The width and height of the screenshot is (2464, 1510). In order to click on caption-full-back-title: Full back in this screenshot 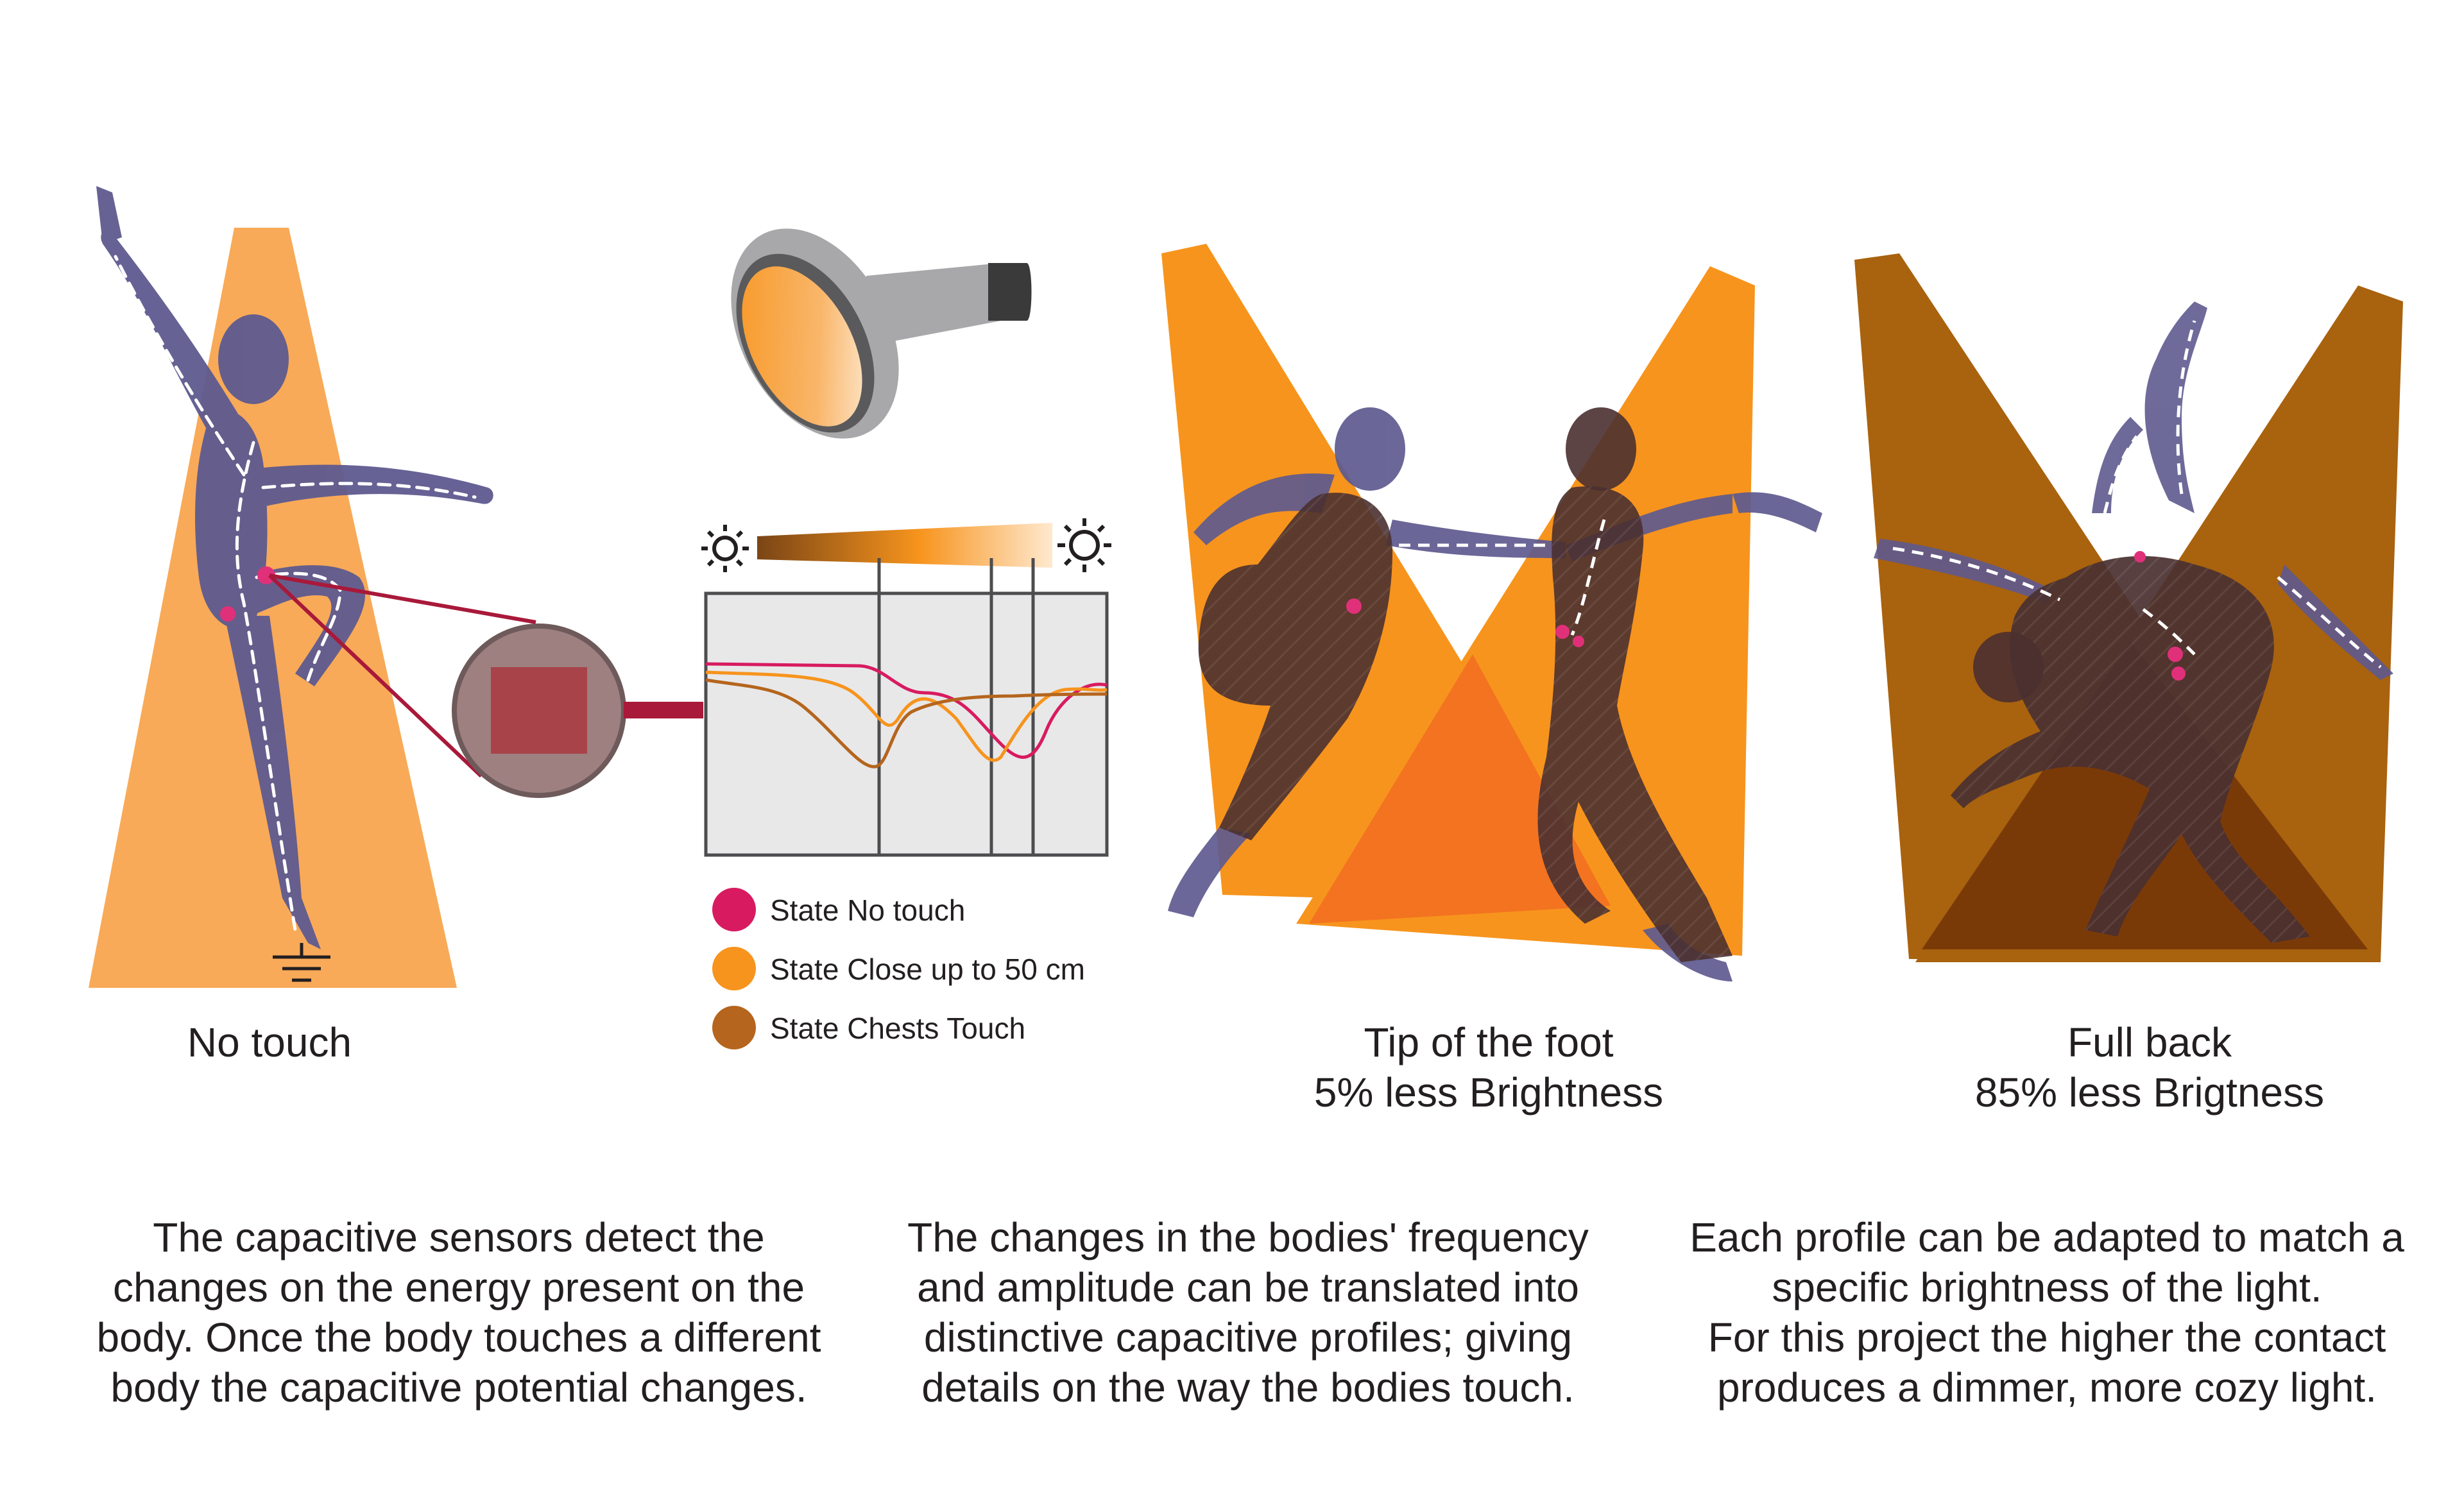, I will do `click(2149, 1042)`.